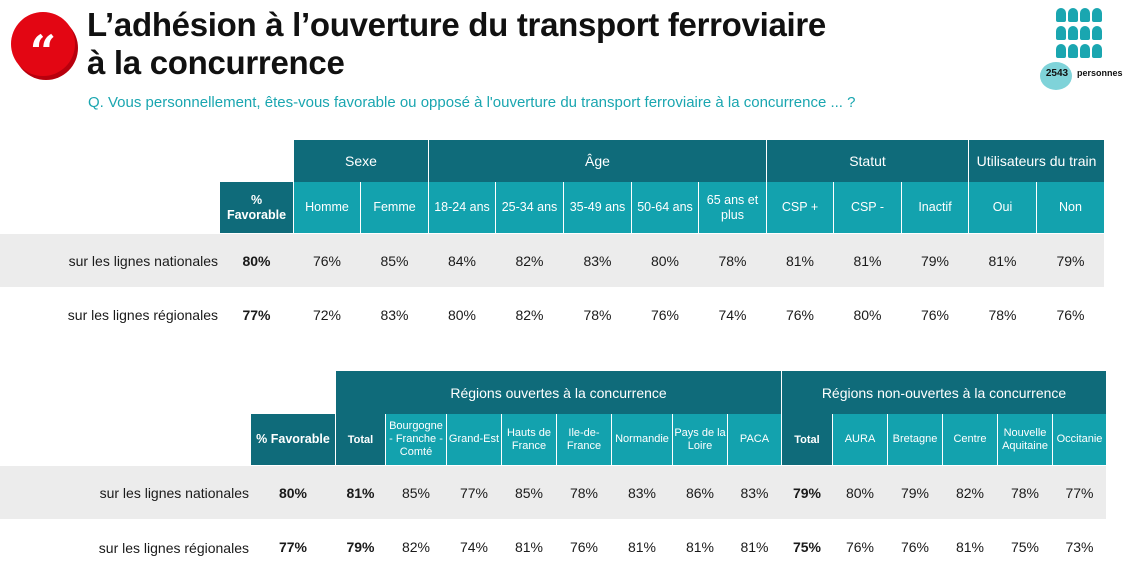 The height and width of the screenshot is (573, 1130). What do you see at coordinates (1002, 207) in the screenshot?
I see `col-header-oui: Oui` at bounding box center [1002, 207].